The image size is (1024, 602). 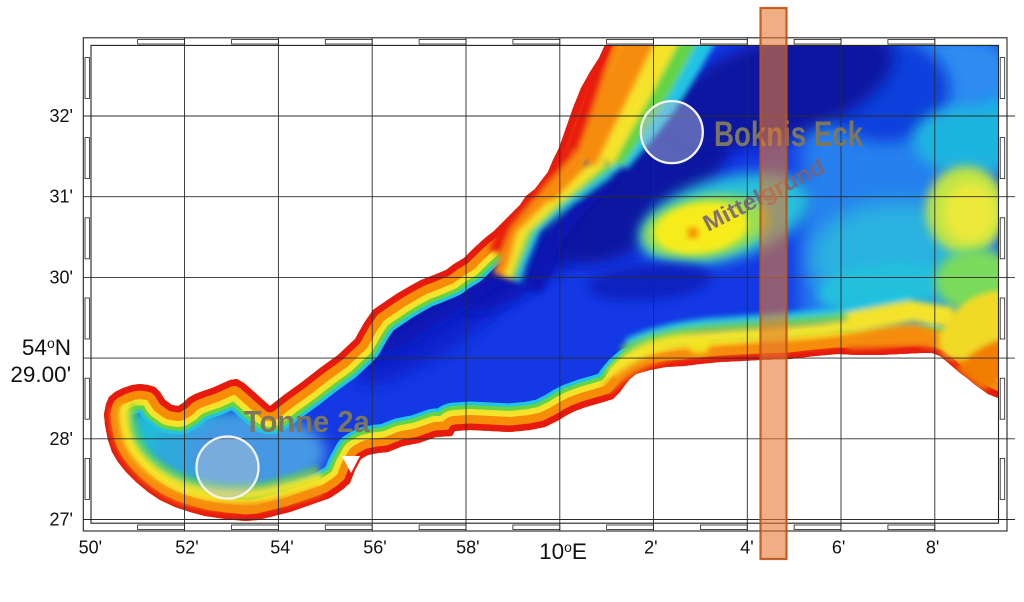 What do you see at coordinates (61, 277) in the screenshot?
I see `svg-text: 30'` at bounding box center [61, 277].